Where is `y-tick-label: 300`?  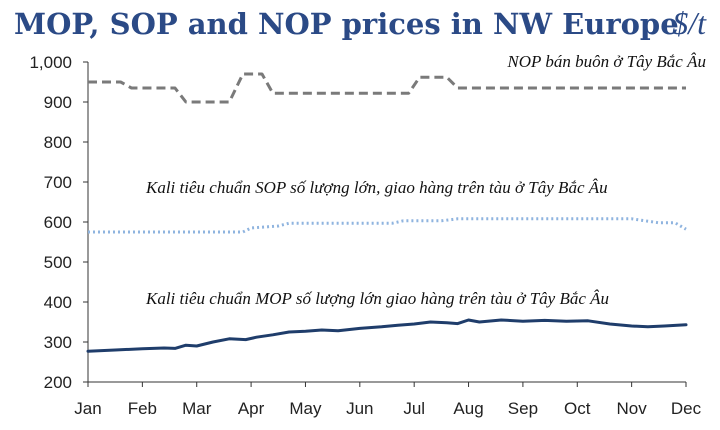 y-tick-label: 300 is located at coordinates (58, 342).